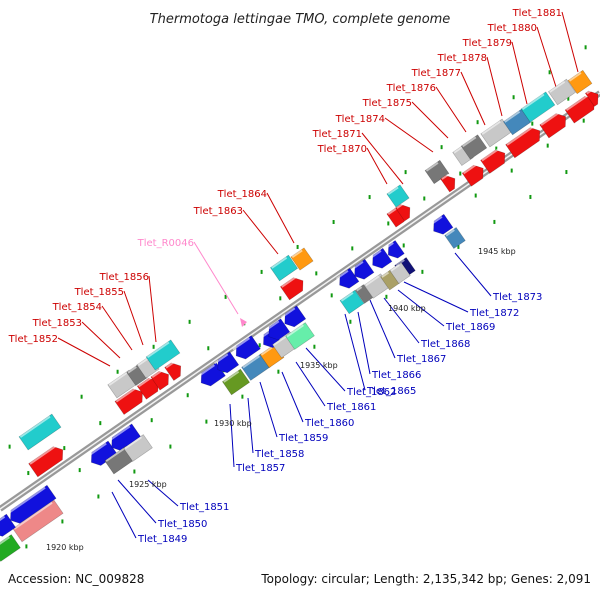 Image resolution: width=600 pixels, height=600 pixels. What do you see at coordinates (436, 73) in the screenshot?
I see `gene-label-tlet-1877: Tlet_1877` at bounding box center [436, 73].